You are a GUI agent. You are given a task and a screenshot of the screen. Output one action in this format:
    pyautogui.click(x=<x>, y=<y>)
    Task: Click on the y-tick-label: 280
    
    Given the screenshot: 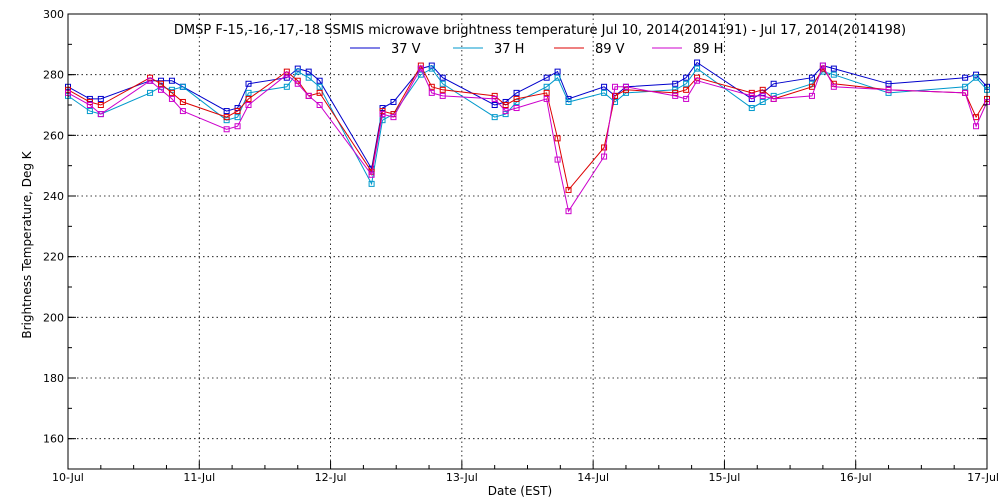 What is the action you would take?
    pyautogui.click(x=53, y=75)
    